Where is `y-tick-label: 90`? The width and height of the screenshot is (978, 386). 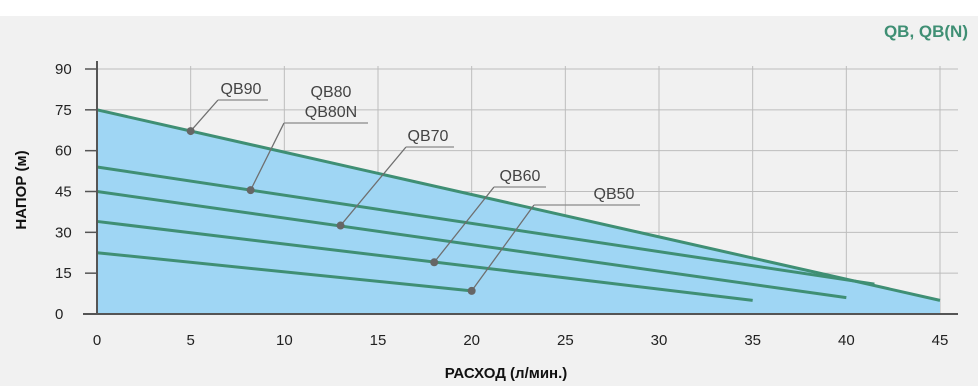 y-tick-label: 90 is located at coordinates (63, 69).